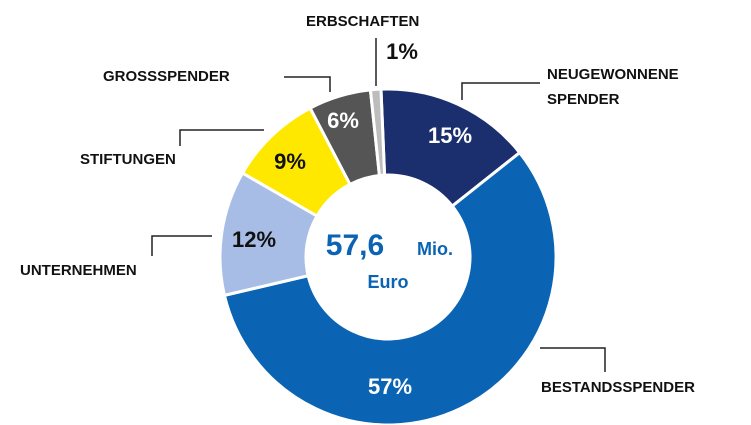 This screenshot has height=425, width=751. I want to click on category-label: STIFTUNGEN, so click(128, 159).